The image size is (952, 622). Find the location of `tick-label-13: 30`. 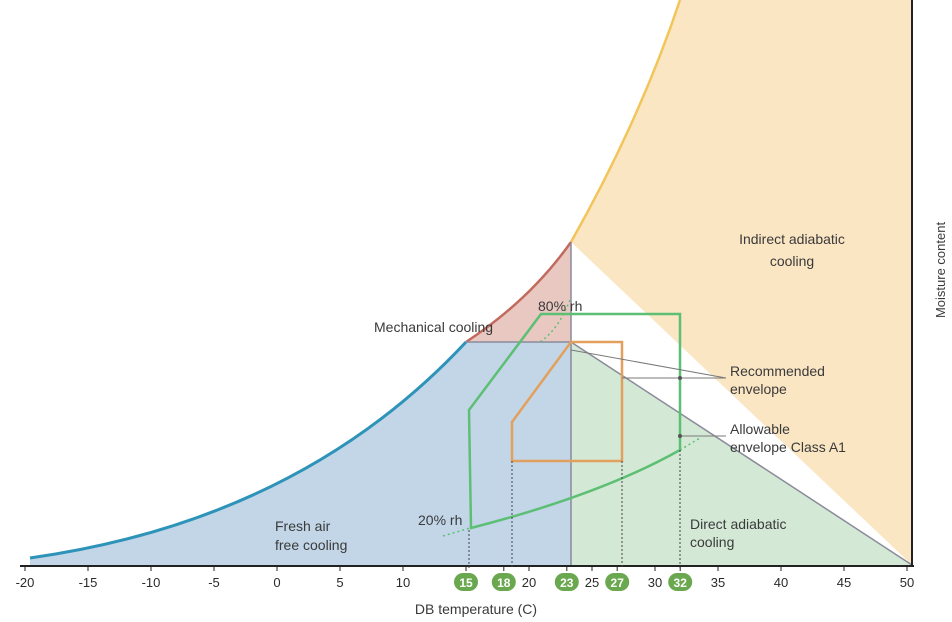

tick-label-13: 30 is located at coordinates (655, 582).